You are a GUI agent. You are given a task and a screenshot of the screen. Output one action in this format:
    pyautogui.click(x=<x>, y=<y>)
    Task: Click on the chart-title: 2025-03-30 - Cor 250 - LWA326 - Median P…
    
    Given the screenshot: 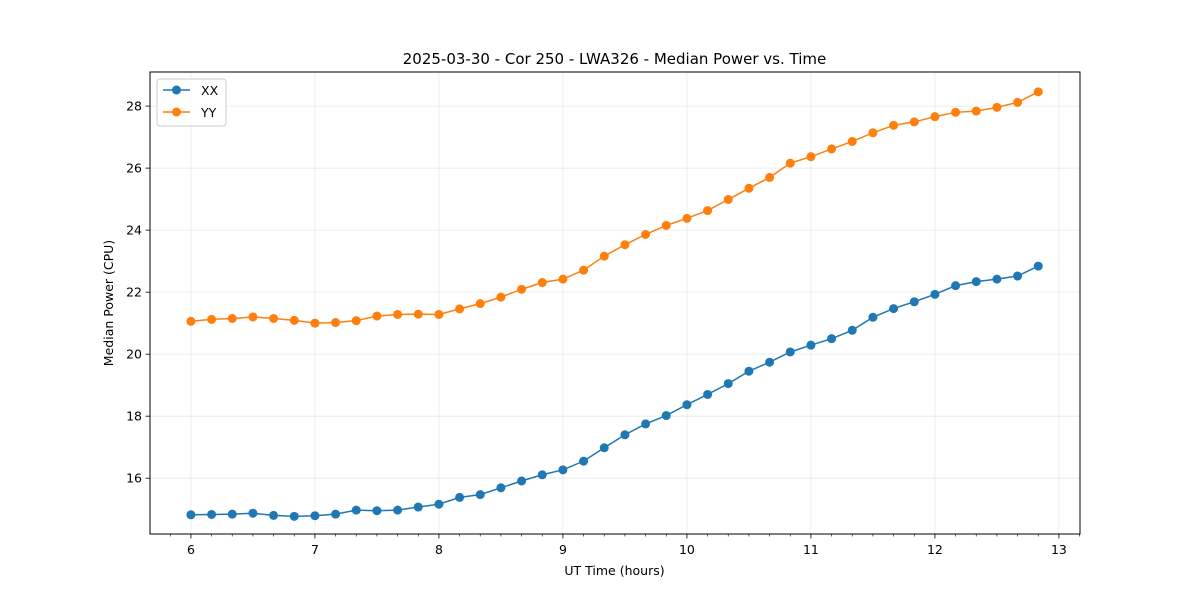 What is the action you would take?
    pyautogui.click(x=615, y=59)
    